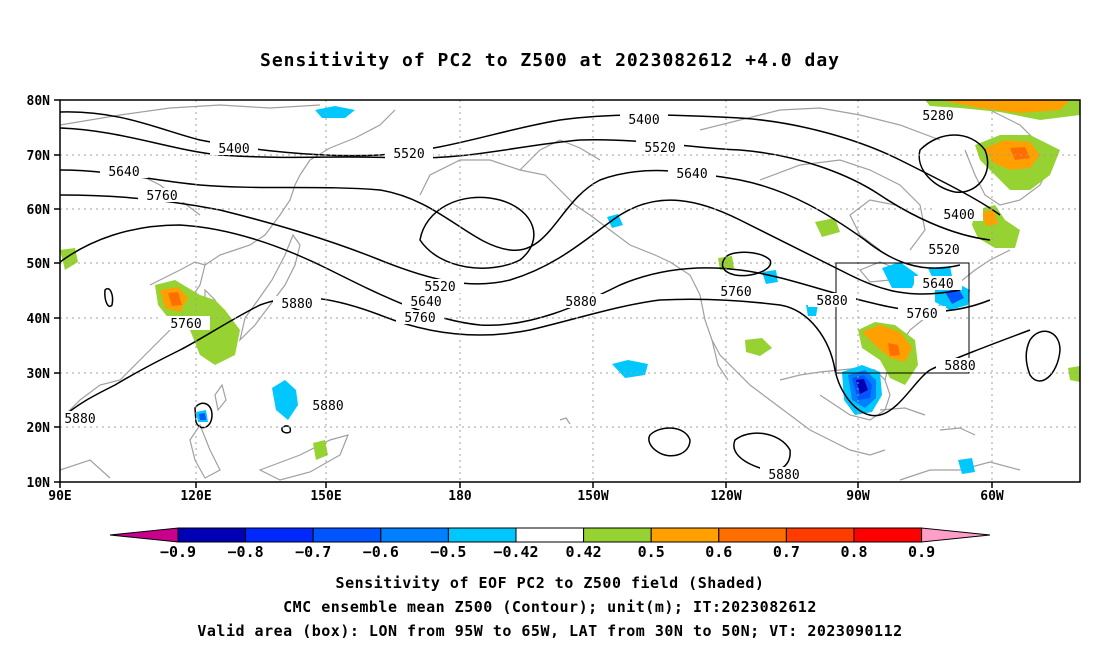 Image resolution: width=1100 pixels, height=650 pixels. What do you see at coordinates (902, 318) in the screenshot?
I see `valid-area-box` at bounding box center [902, 318].